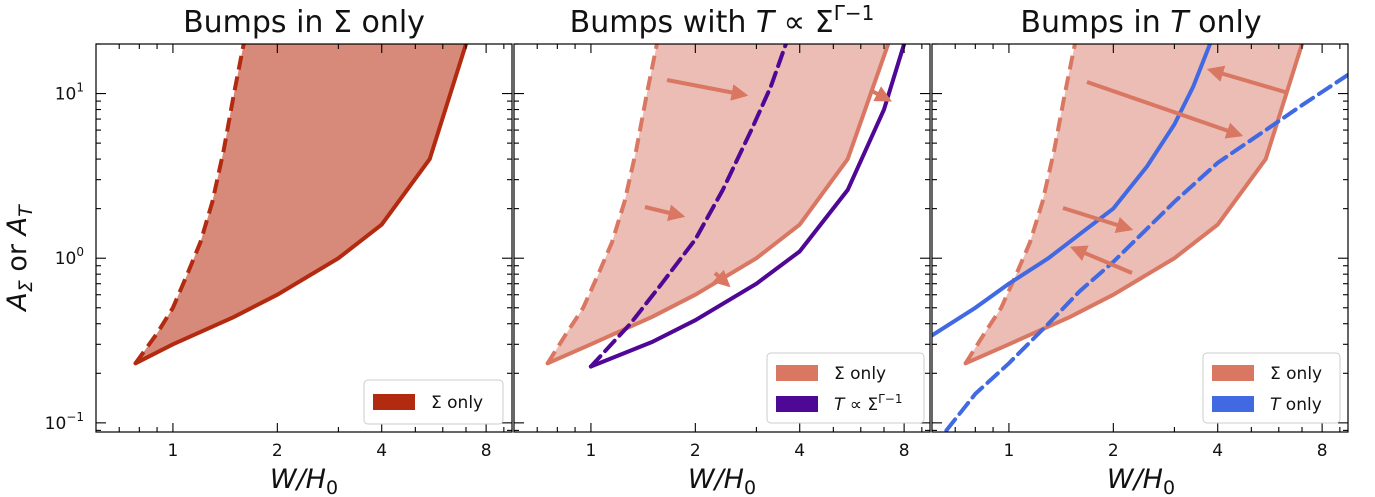 The image size is (1375, 497). Describe the element at coordinates (304, 22) in the screenshot. I see `panel-0-title: Bumps in Σ only` at that location.